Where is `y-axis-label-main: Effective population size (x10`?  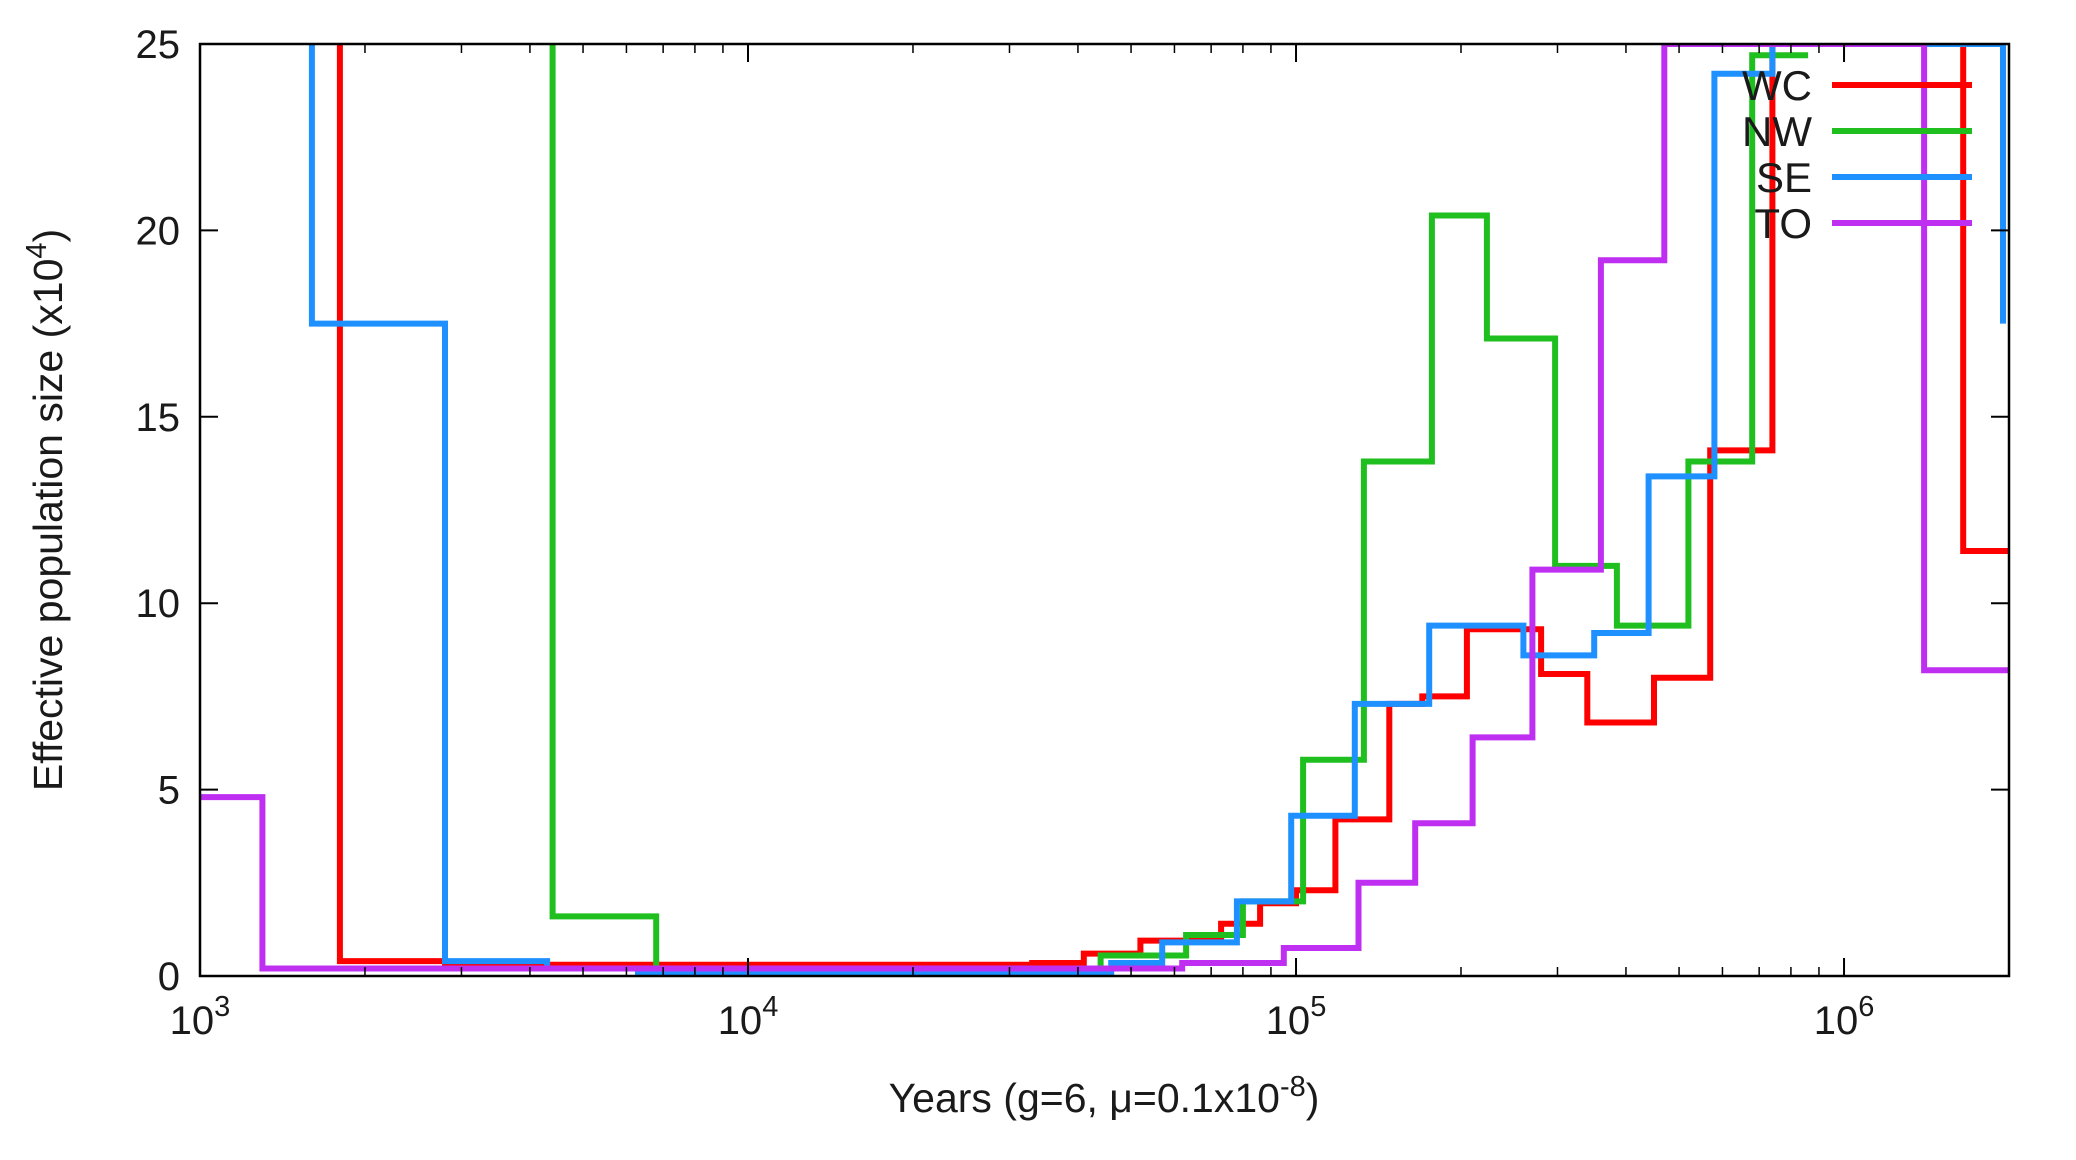 y-axis-label-main: Effective population size (x10 is located at coordinates (48, 525).